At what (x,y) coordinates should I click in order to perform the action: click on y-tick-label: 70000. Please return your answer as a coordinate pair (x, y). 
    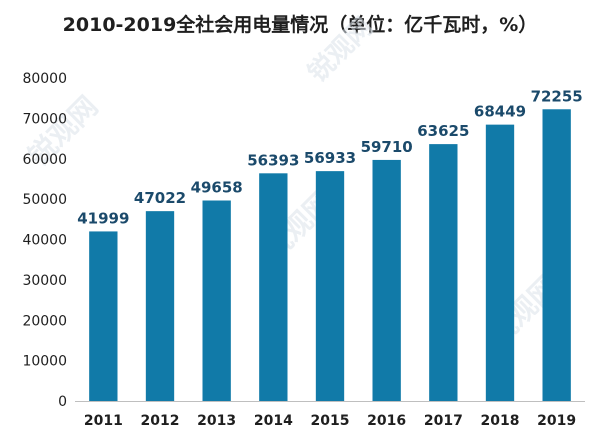
    Looking at the image, I should click on (44, 119).